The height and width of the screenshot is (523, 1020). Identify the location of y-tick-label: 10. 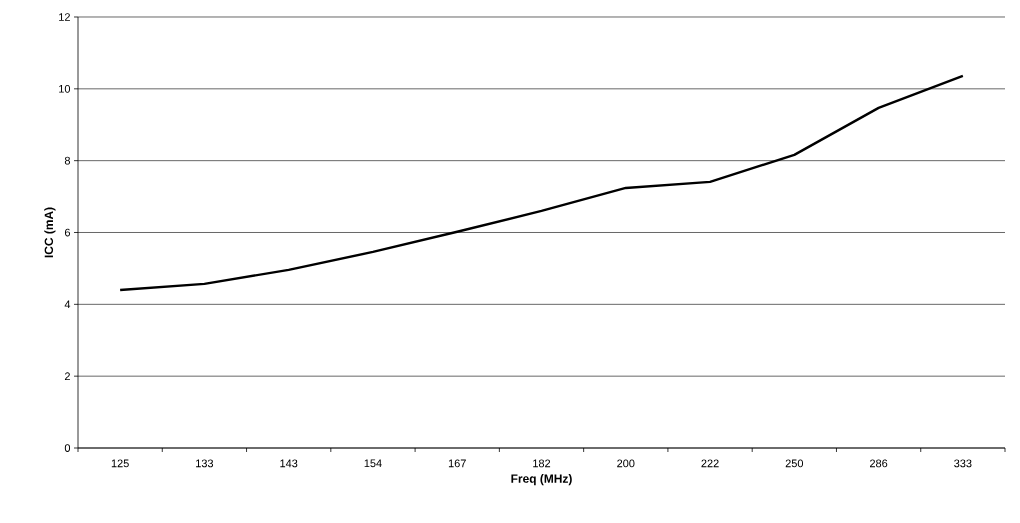
(65, 88).